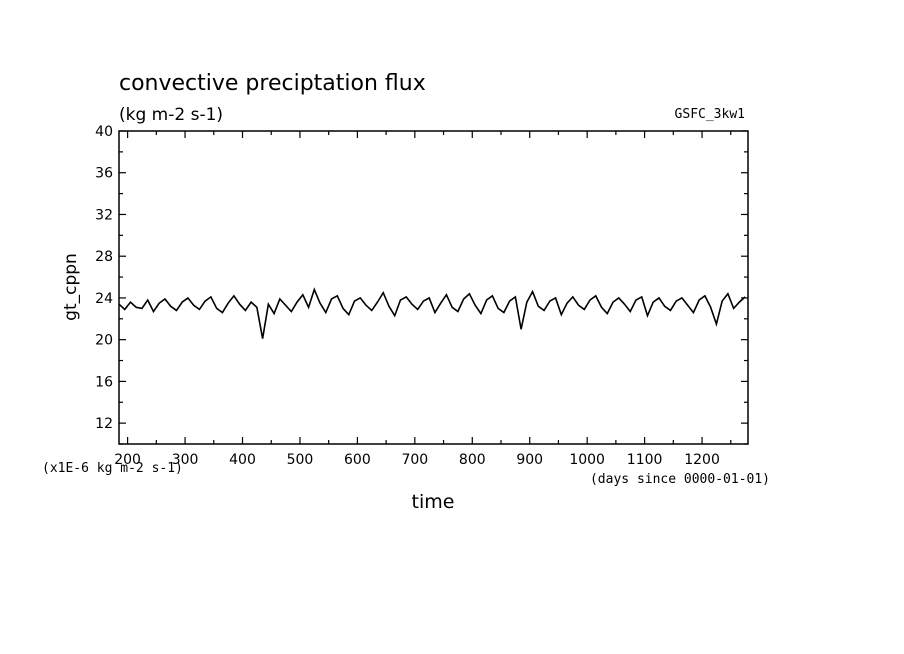 The height and width of the screenshot is (654, 904). What do you see at coordinates (104, 215) in the screenshot?
I see `y-tick-label: 32` at bounding box center [104, 215].